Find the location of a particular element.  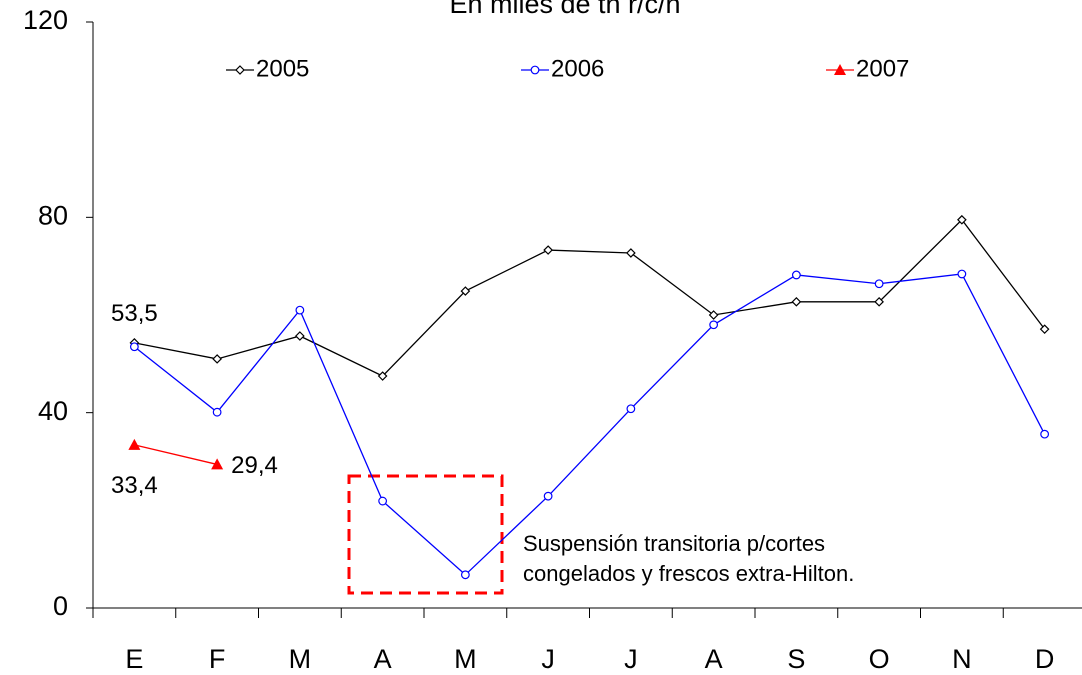

series-line is located at coordinates (176, 455).